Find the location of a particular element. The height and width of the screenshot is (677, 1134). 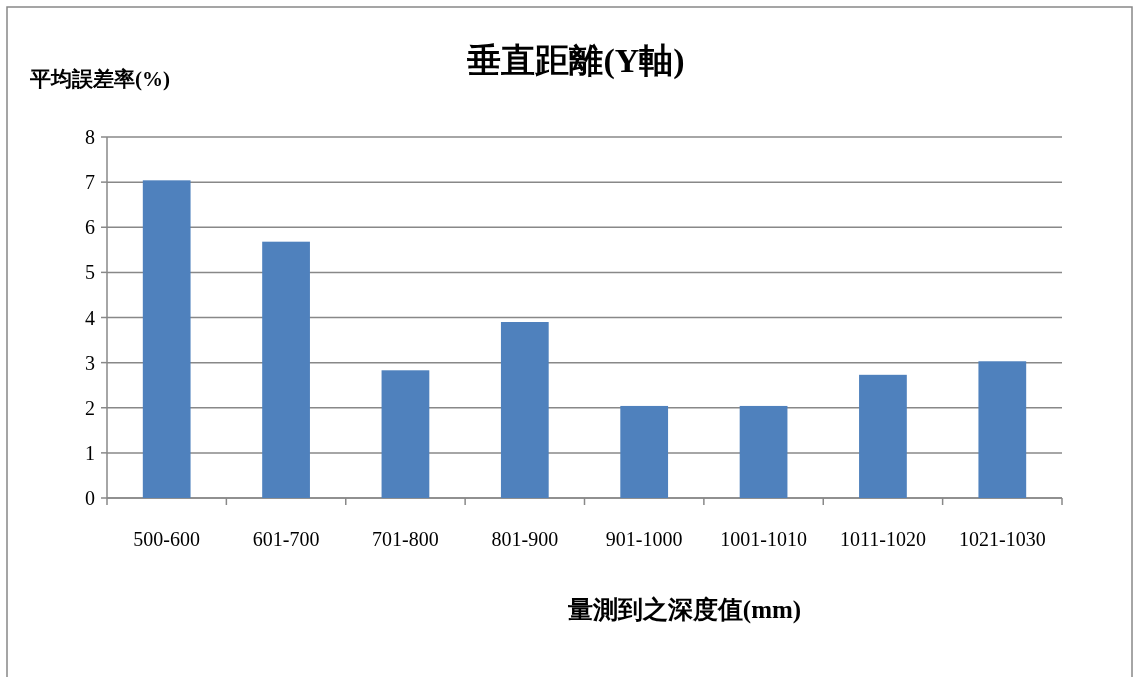

x-tick-label: 701-800 is located at coordinates (405, 539).